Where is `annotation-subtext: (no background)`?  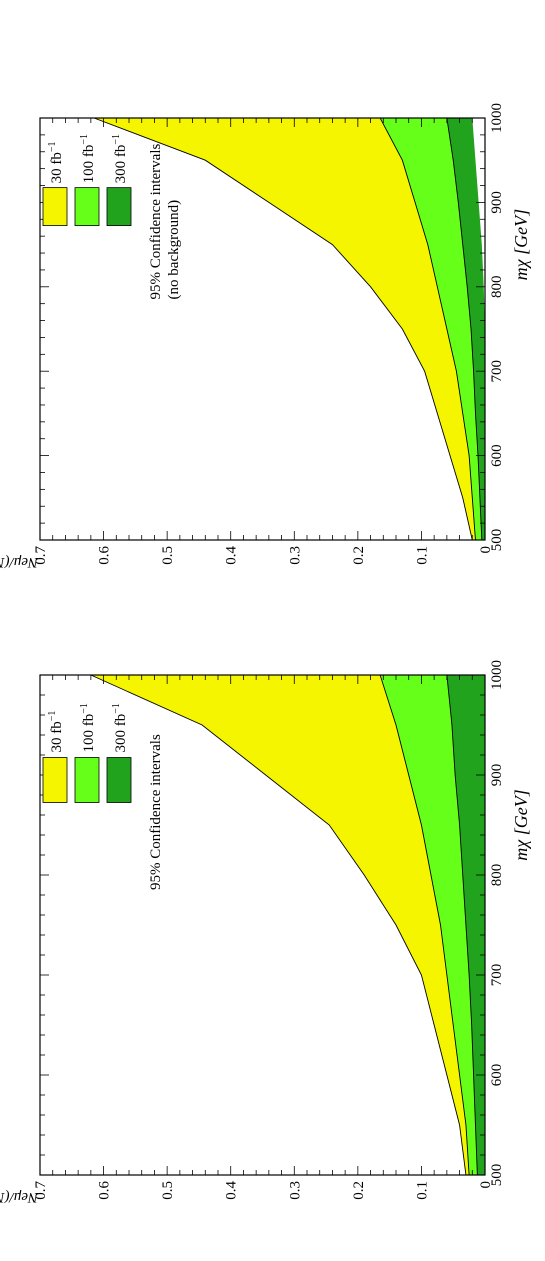
annotation-subtext: (no background) is located at coordinates (174, 250).